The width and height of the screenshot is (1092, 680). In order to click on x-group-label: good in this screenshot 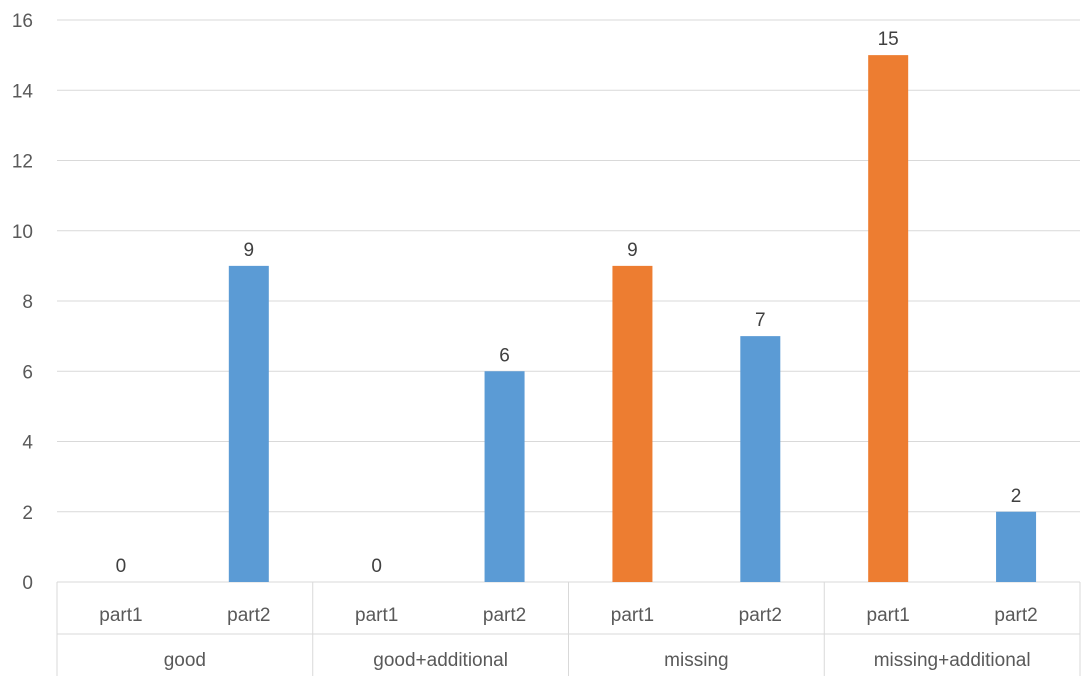, I will do `click(185, 660)`.